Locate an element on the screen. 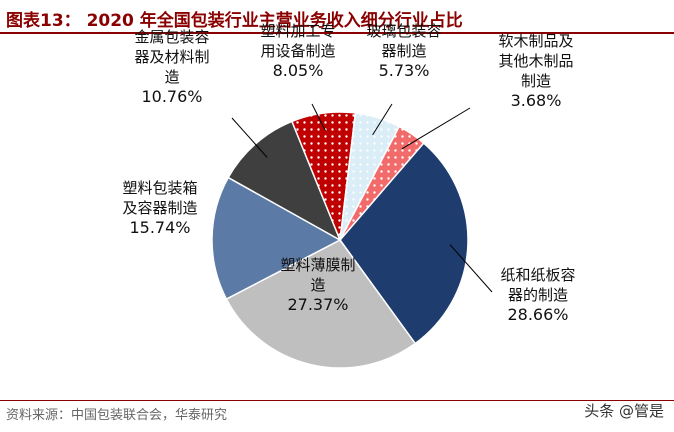 Image resolution: width=674 pixels, height=432 pixels. slice-label-line-3: 金属包装容 is located at coordinates (171, 37).